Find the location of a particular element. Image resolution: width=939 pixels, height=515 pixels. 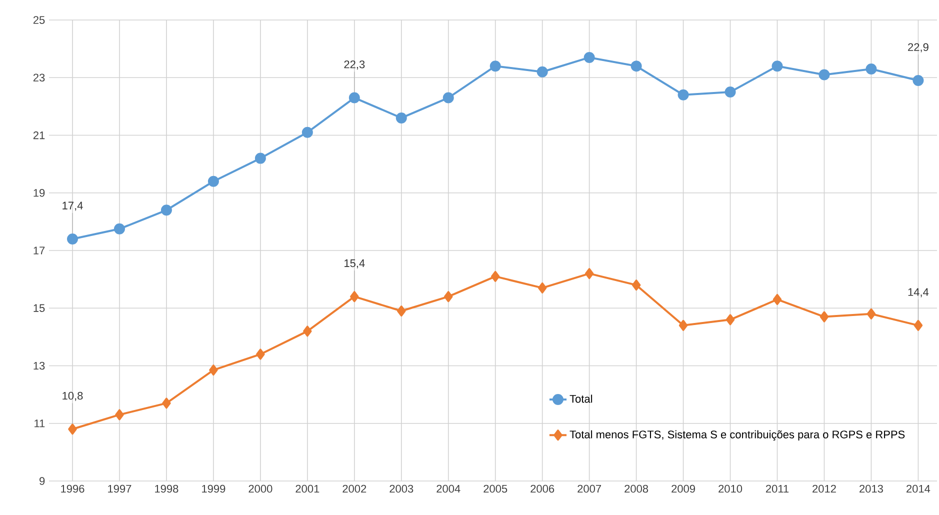

x-tick-label: 2003 is located at coordinates (402, 488).